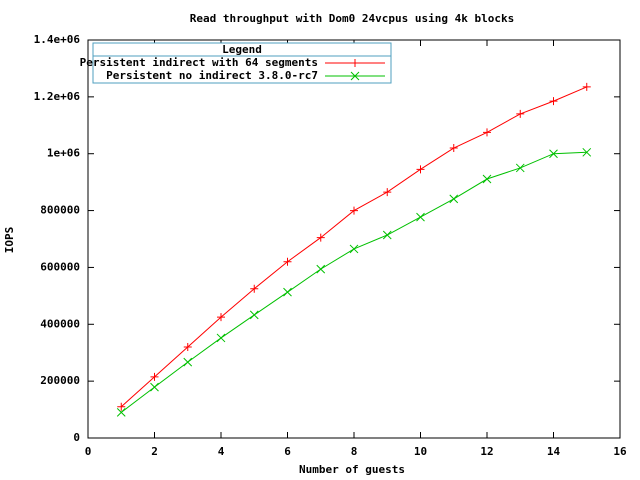 The image size is (640, 480). I want to click on legend-label: Persistent no indirect 3.8.0-rc7, so click(212, 75).